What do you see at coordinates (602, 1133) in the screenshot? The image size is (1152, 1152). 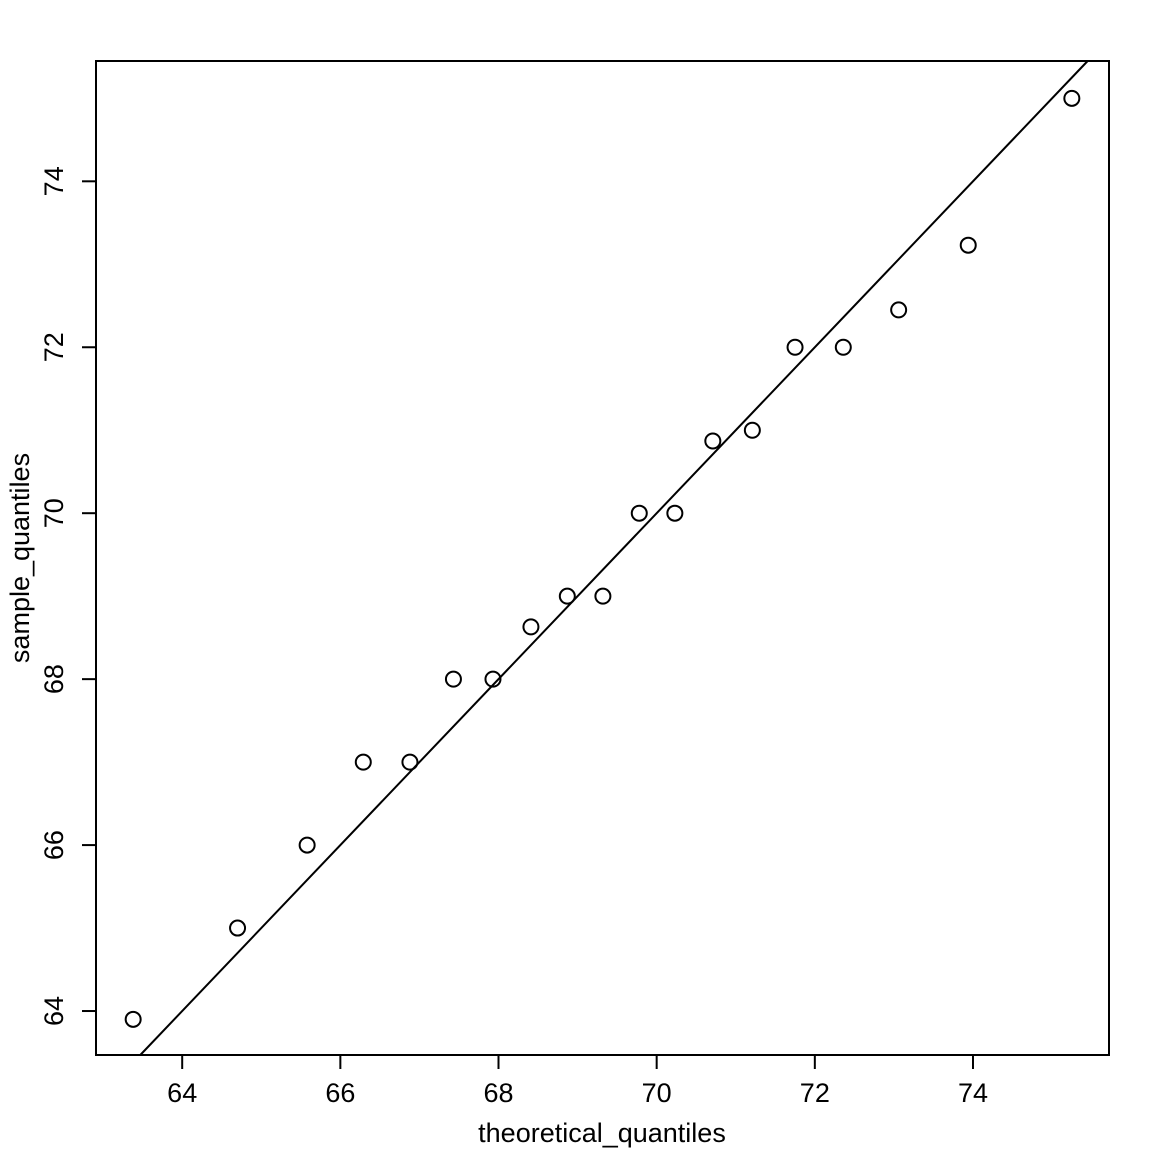 I see `x-axis-title: theoretical_quantiles` at bounding box center [602, 1133].